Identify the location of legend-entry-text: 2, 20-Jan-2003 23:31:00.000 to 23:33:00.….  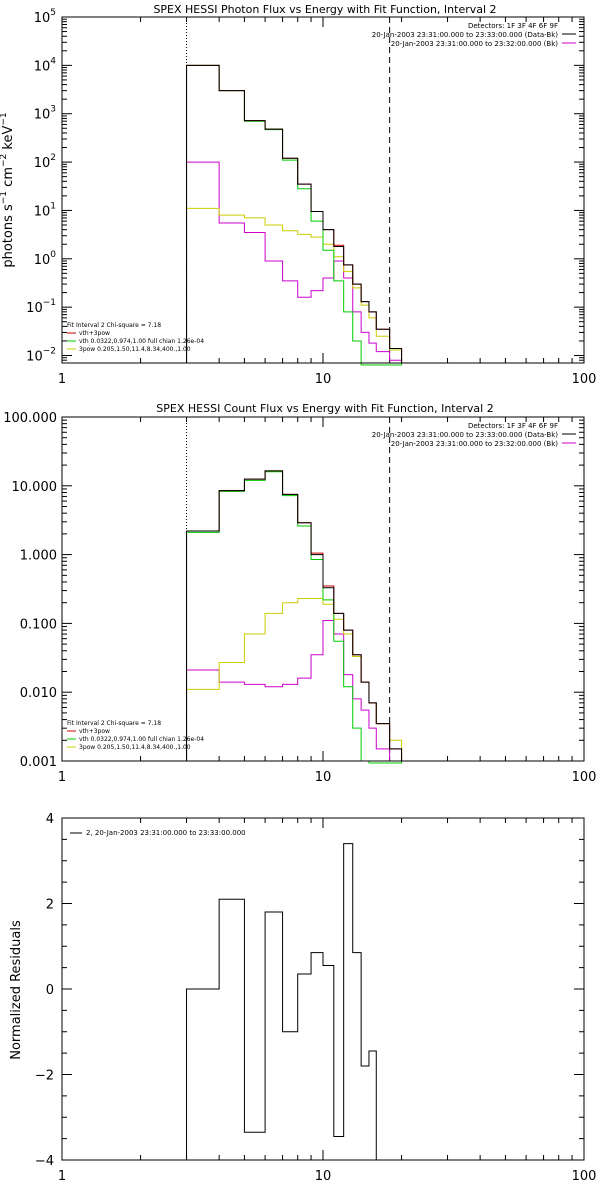
(166, 833).